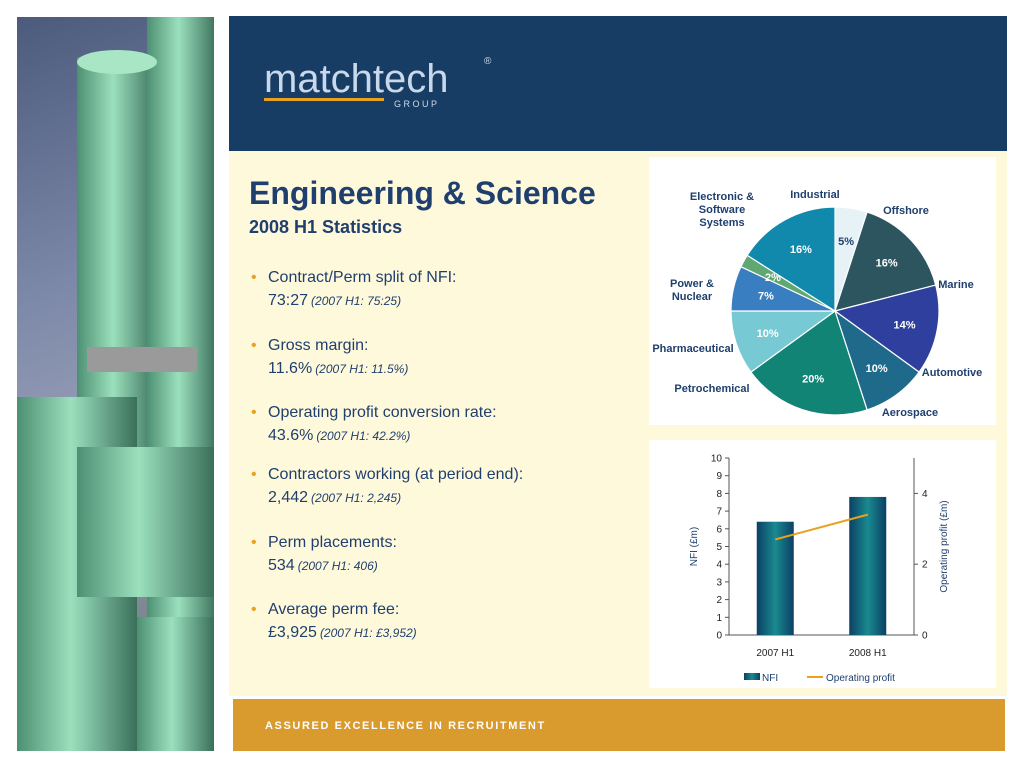  What do you see at coordinates (619, 725) in the screenshot?
I see `footer-banner: ASSURED EXCELLENCE IN RECRUITMENT` at bounding box center [619, 725].